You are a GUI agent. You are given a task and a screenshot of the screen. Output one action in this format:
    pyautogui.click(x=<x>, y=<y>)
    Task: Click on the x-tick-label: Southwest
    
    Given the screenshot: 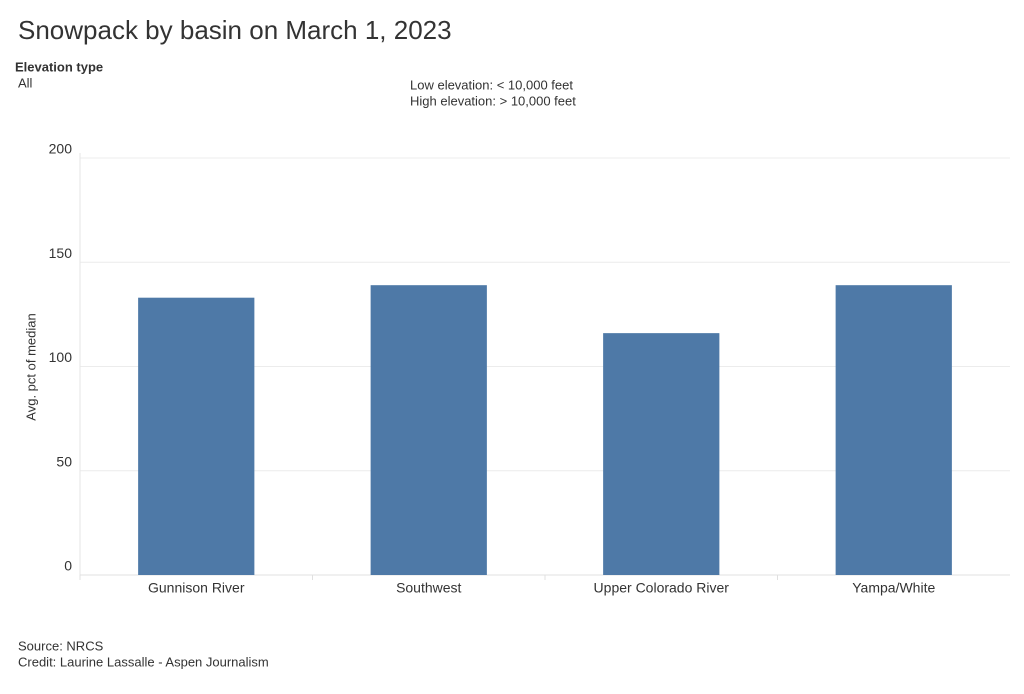 What is the action you would take?
    pyautogui.click(x=428, y=588)
    